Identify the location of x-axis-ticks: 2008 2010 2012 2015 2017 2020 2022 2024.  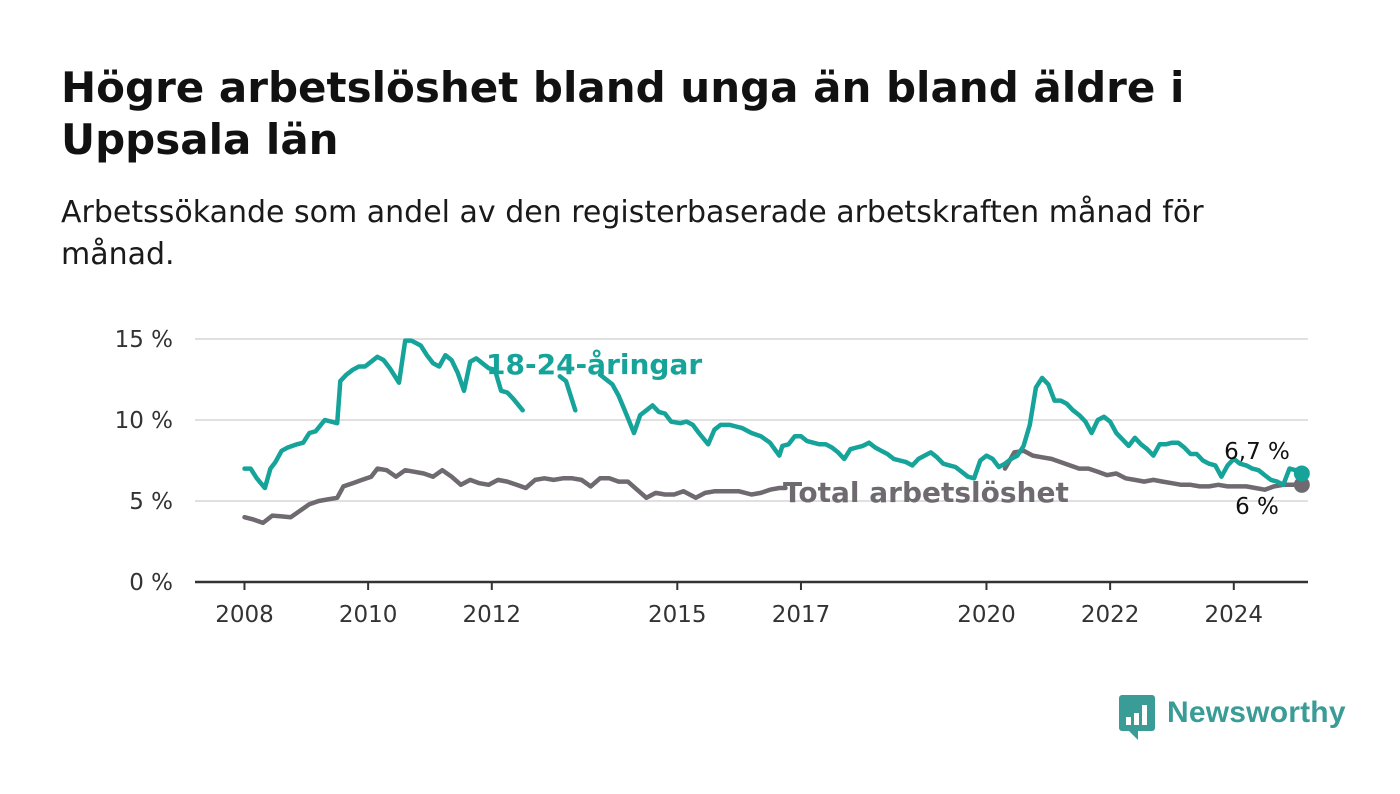
(739, 605).